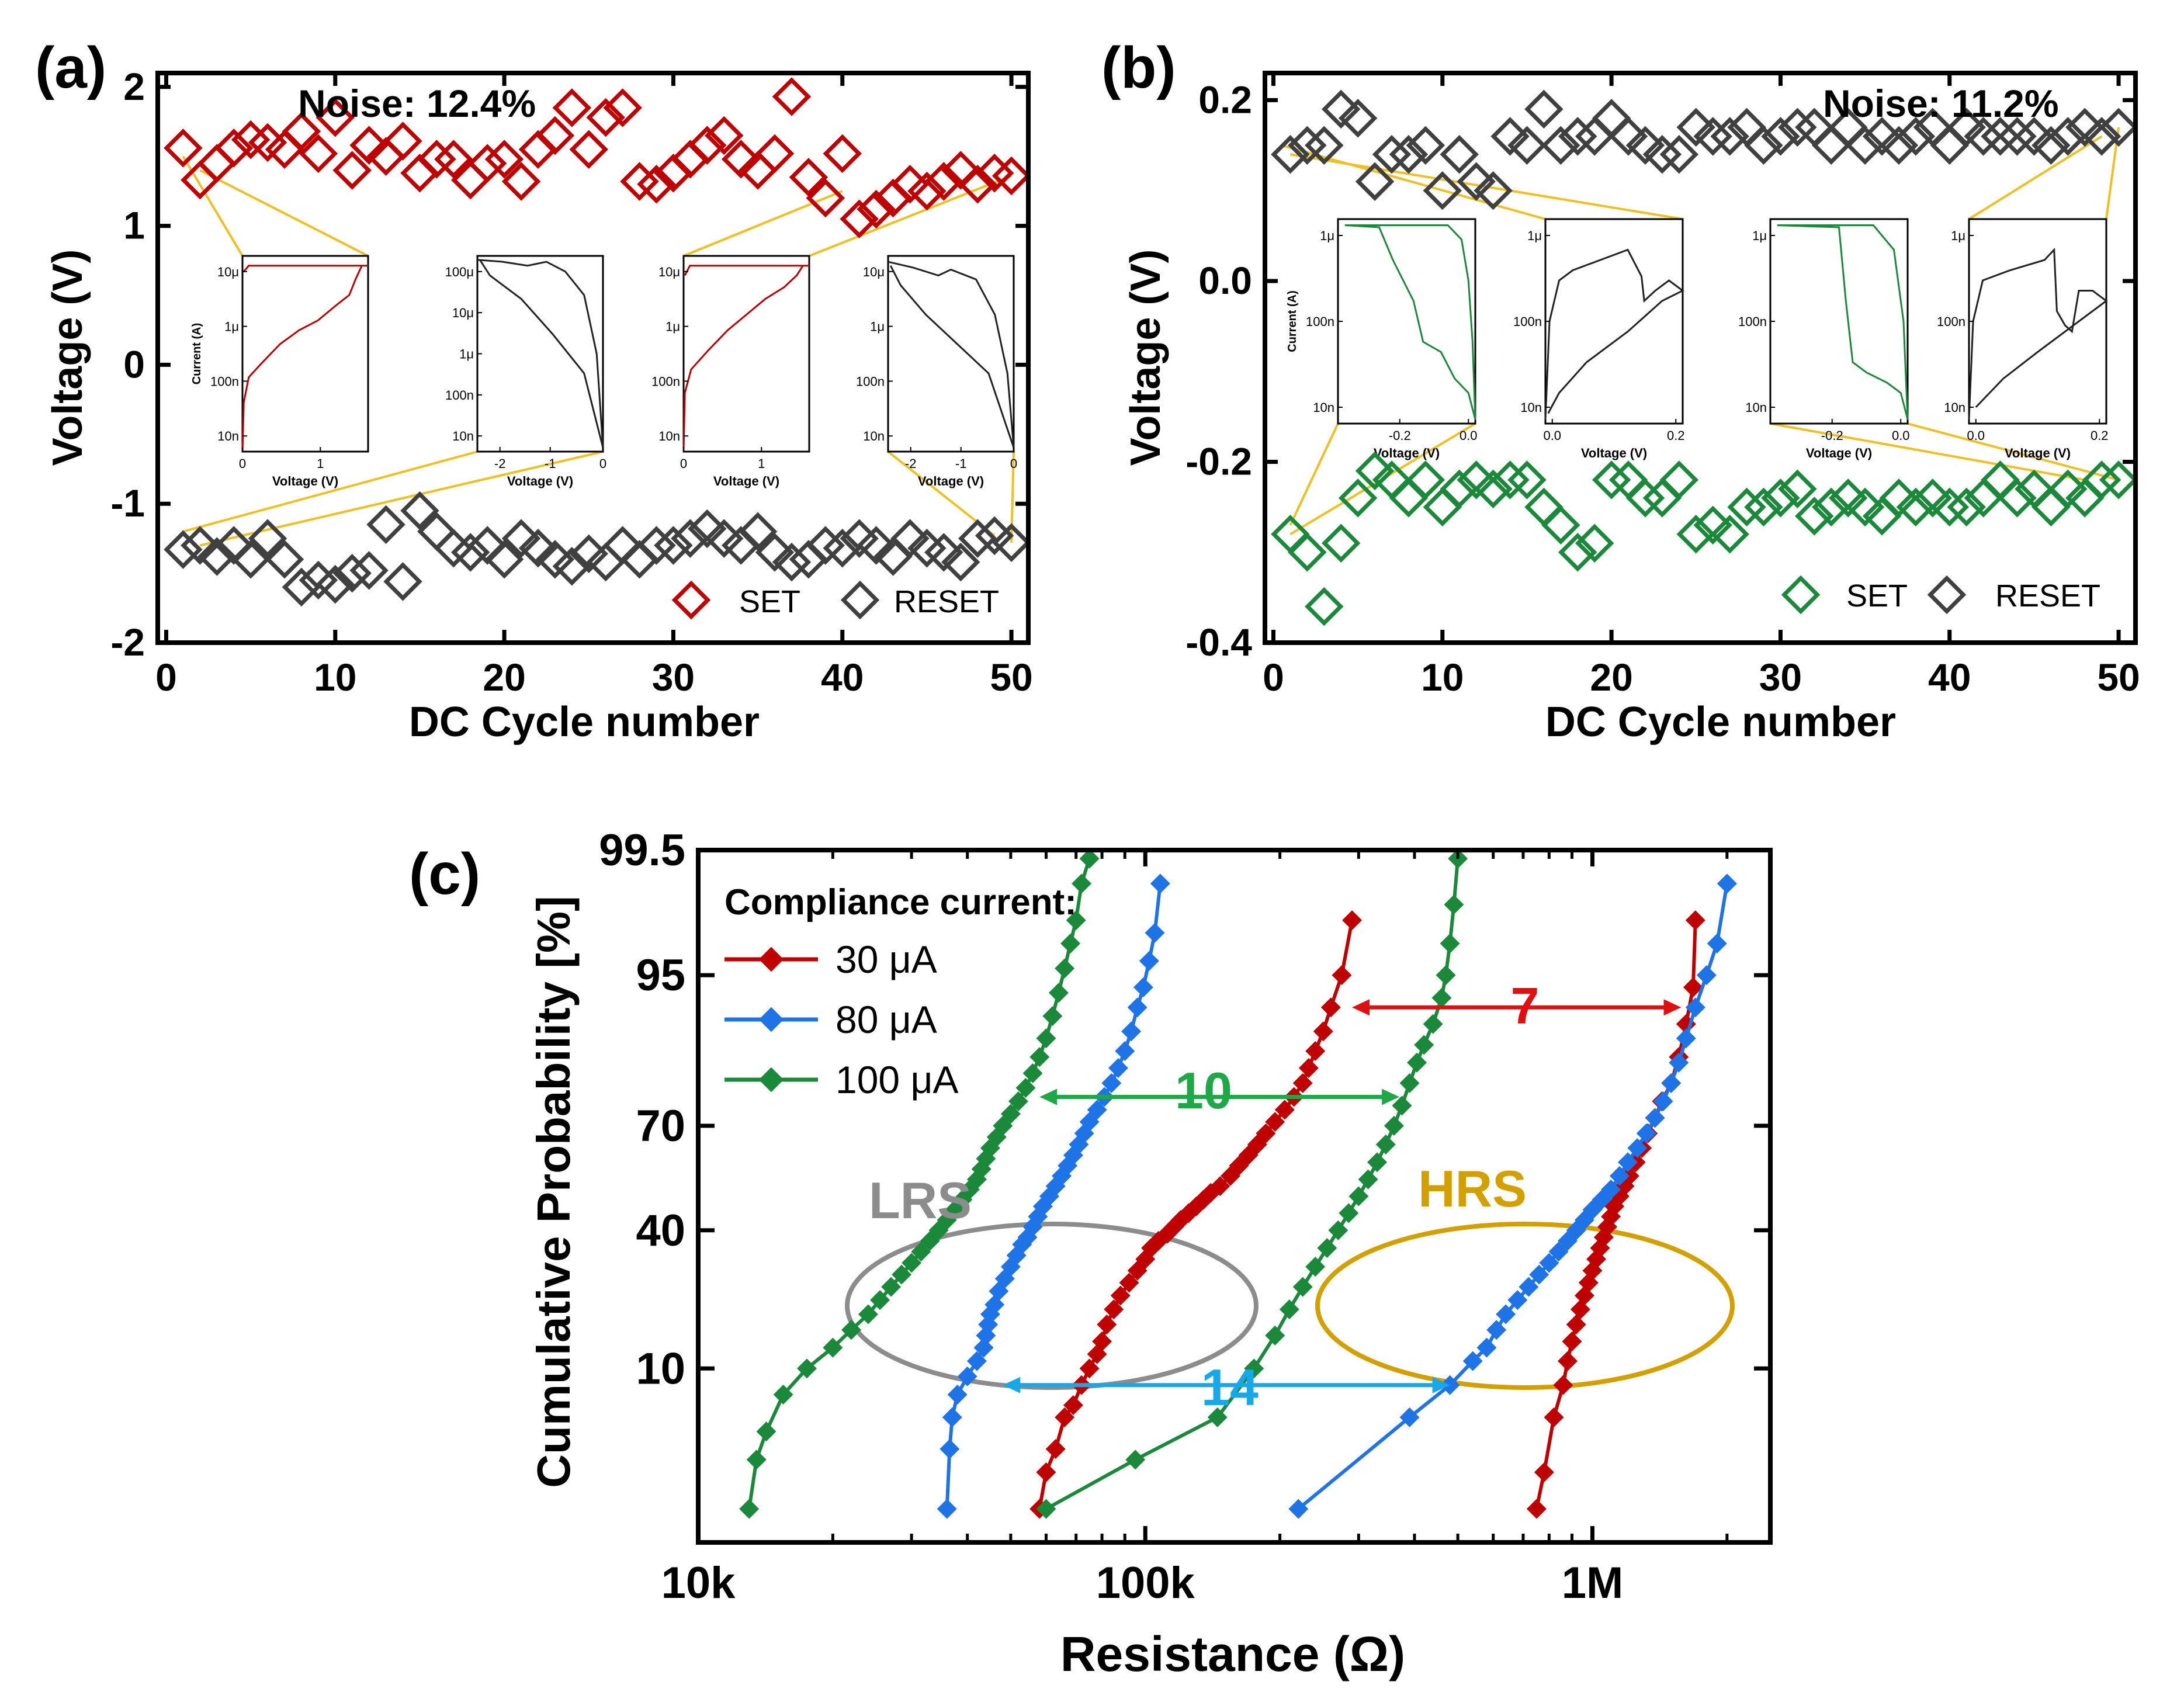 The width and height of the screenshot is (2184, 1706). What do you see at coordinates (698, 1583) in the screenshot?
I see `x-tick-label: 10k` at bounding box center [698, 1583].